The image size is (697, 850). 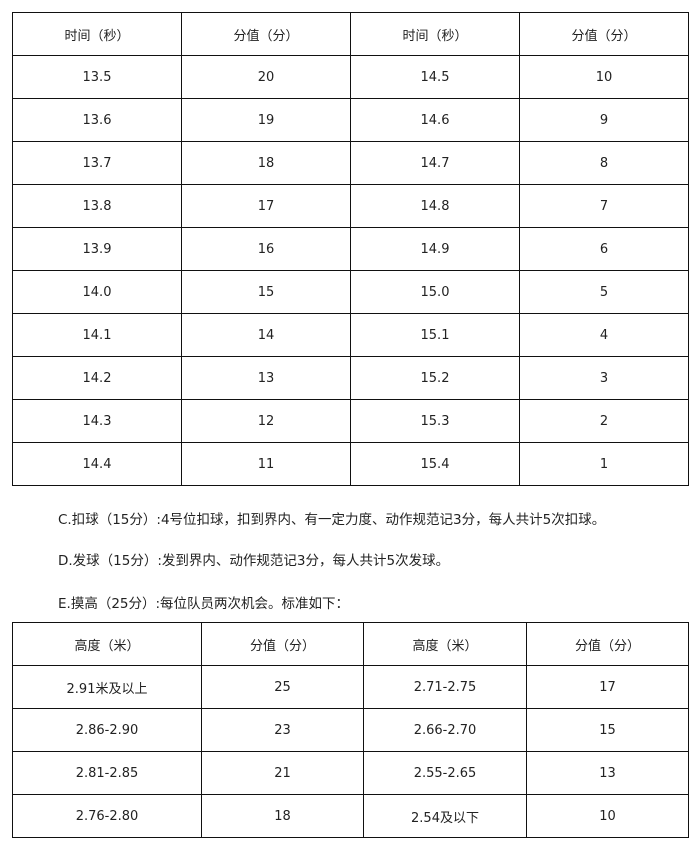 I want to click on table-cell: 14.8, so click(x=435, y=206).